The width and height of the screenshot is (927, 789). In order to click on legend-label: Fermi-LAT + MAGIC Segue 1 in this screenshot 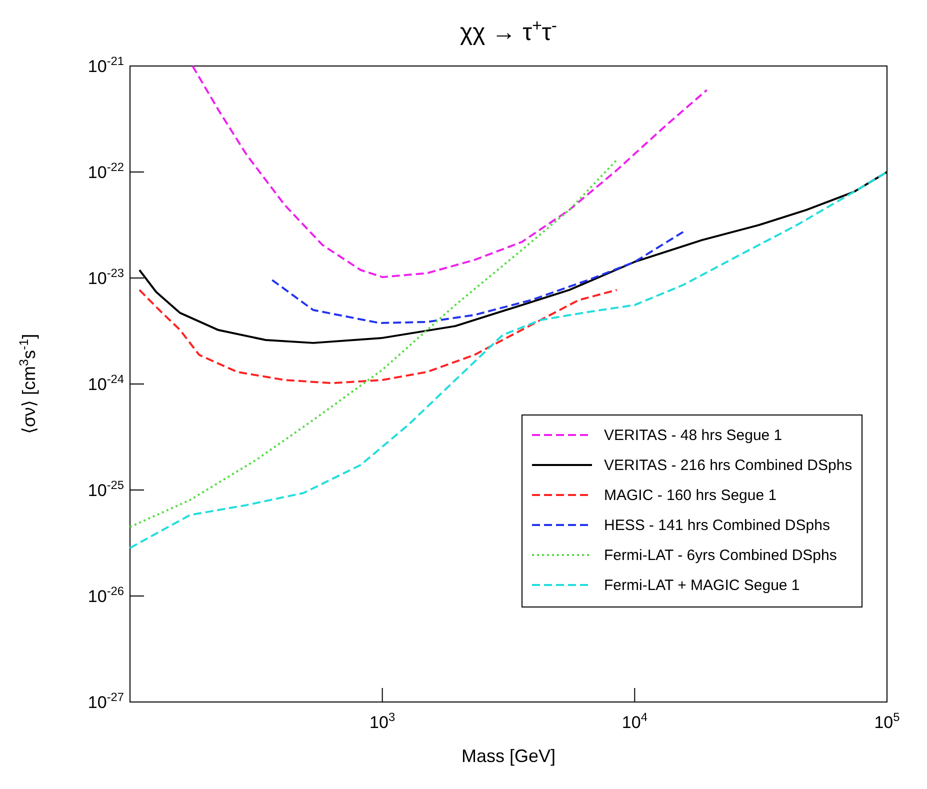, I will do `click(702, 585)`.